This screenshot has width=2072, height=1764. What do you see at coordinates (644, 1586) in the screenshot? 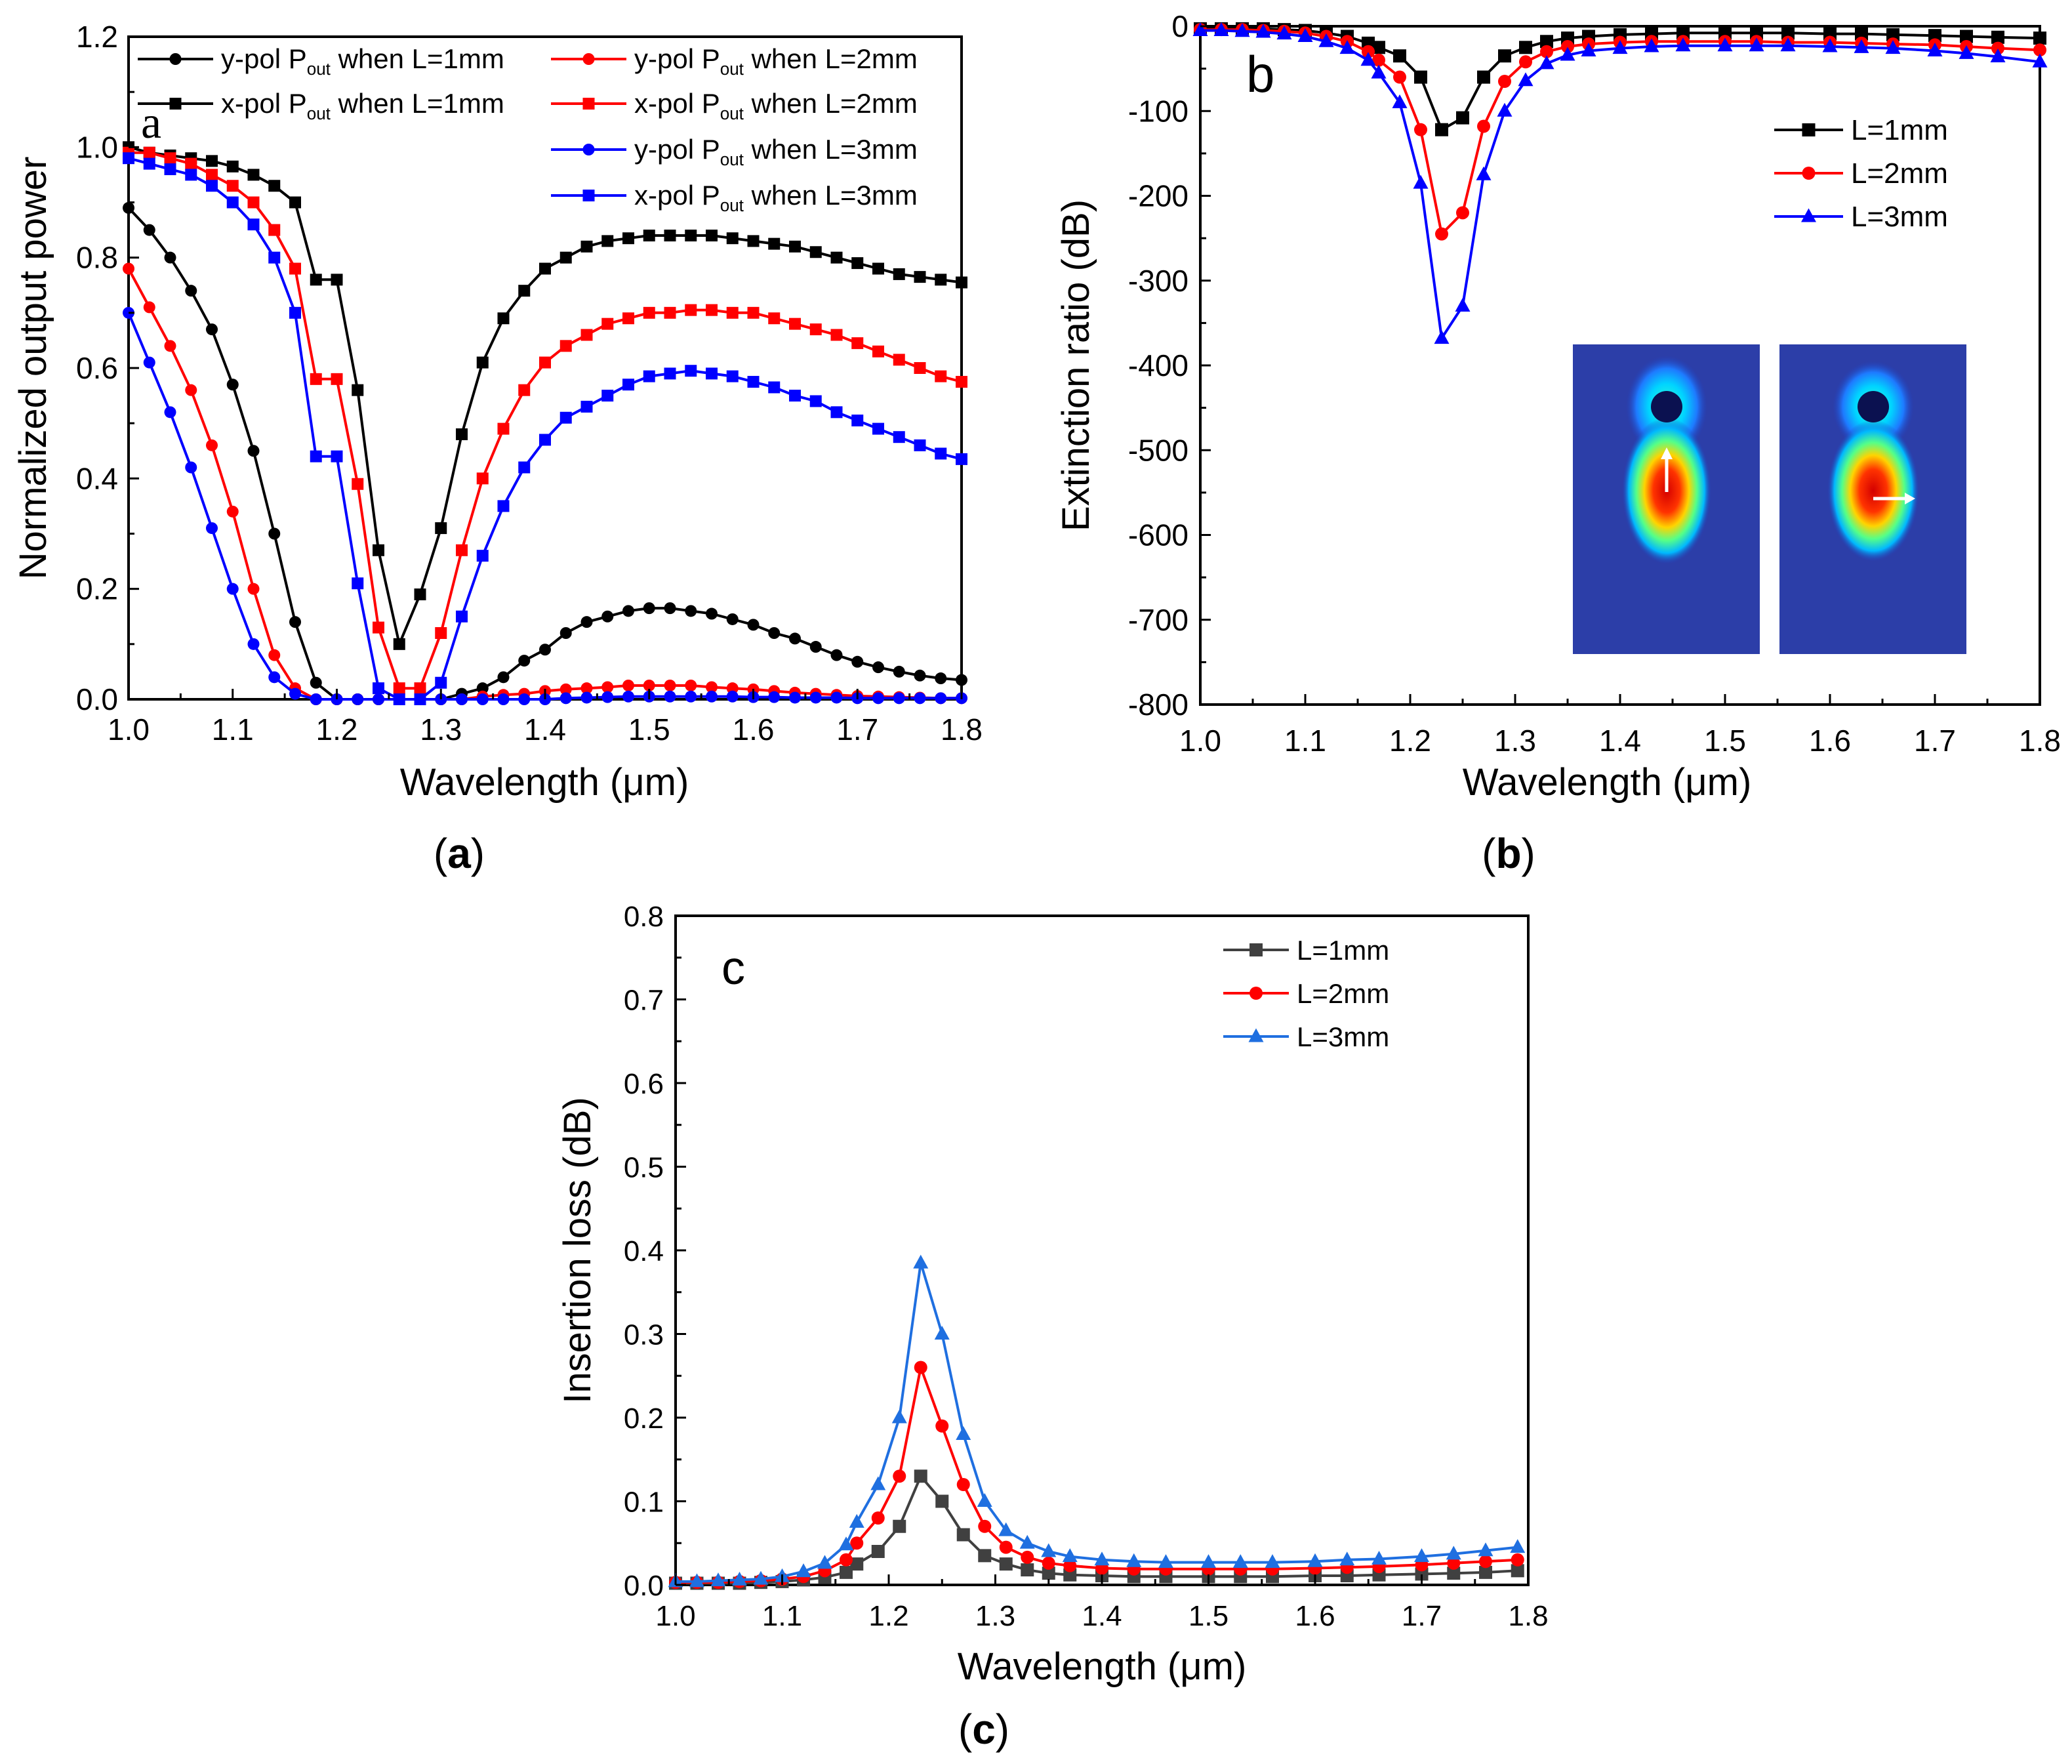
I see `y-tick-label: 0.0` at bounding box center [644, 1586].